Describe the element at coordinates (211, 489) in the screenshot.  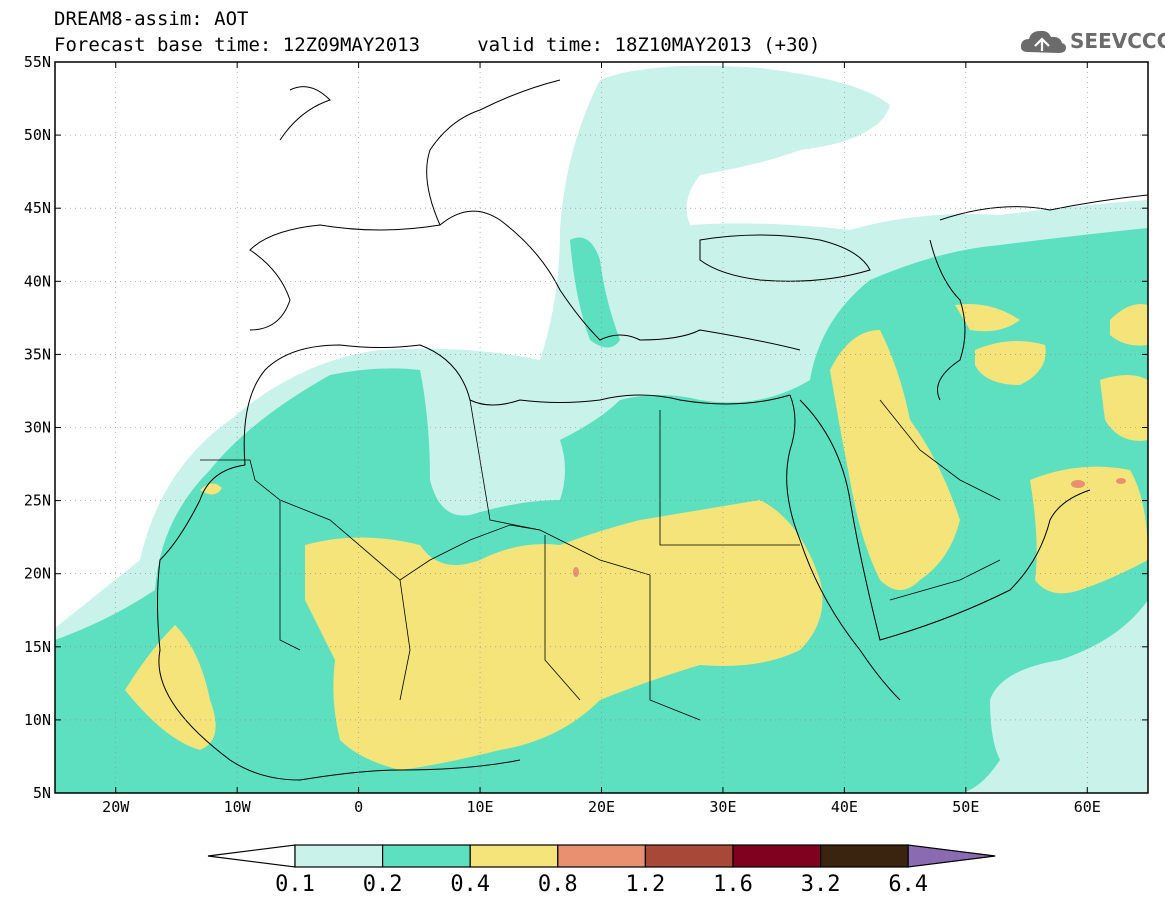
I see `aot-band-0.4-sahara` at that location.